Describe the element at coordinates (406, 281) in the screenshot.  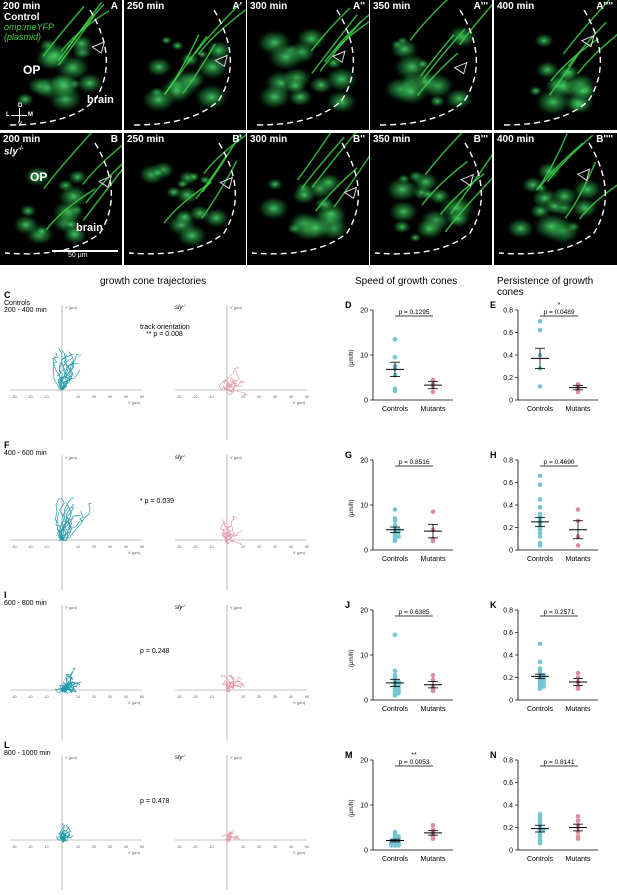
I see `header-speed: Speed of growth cones` at that location.